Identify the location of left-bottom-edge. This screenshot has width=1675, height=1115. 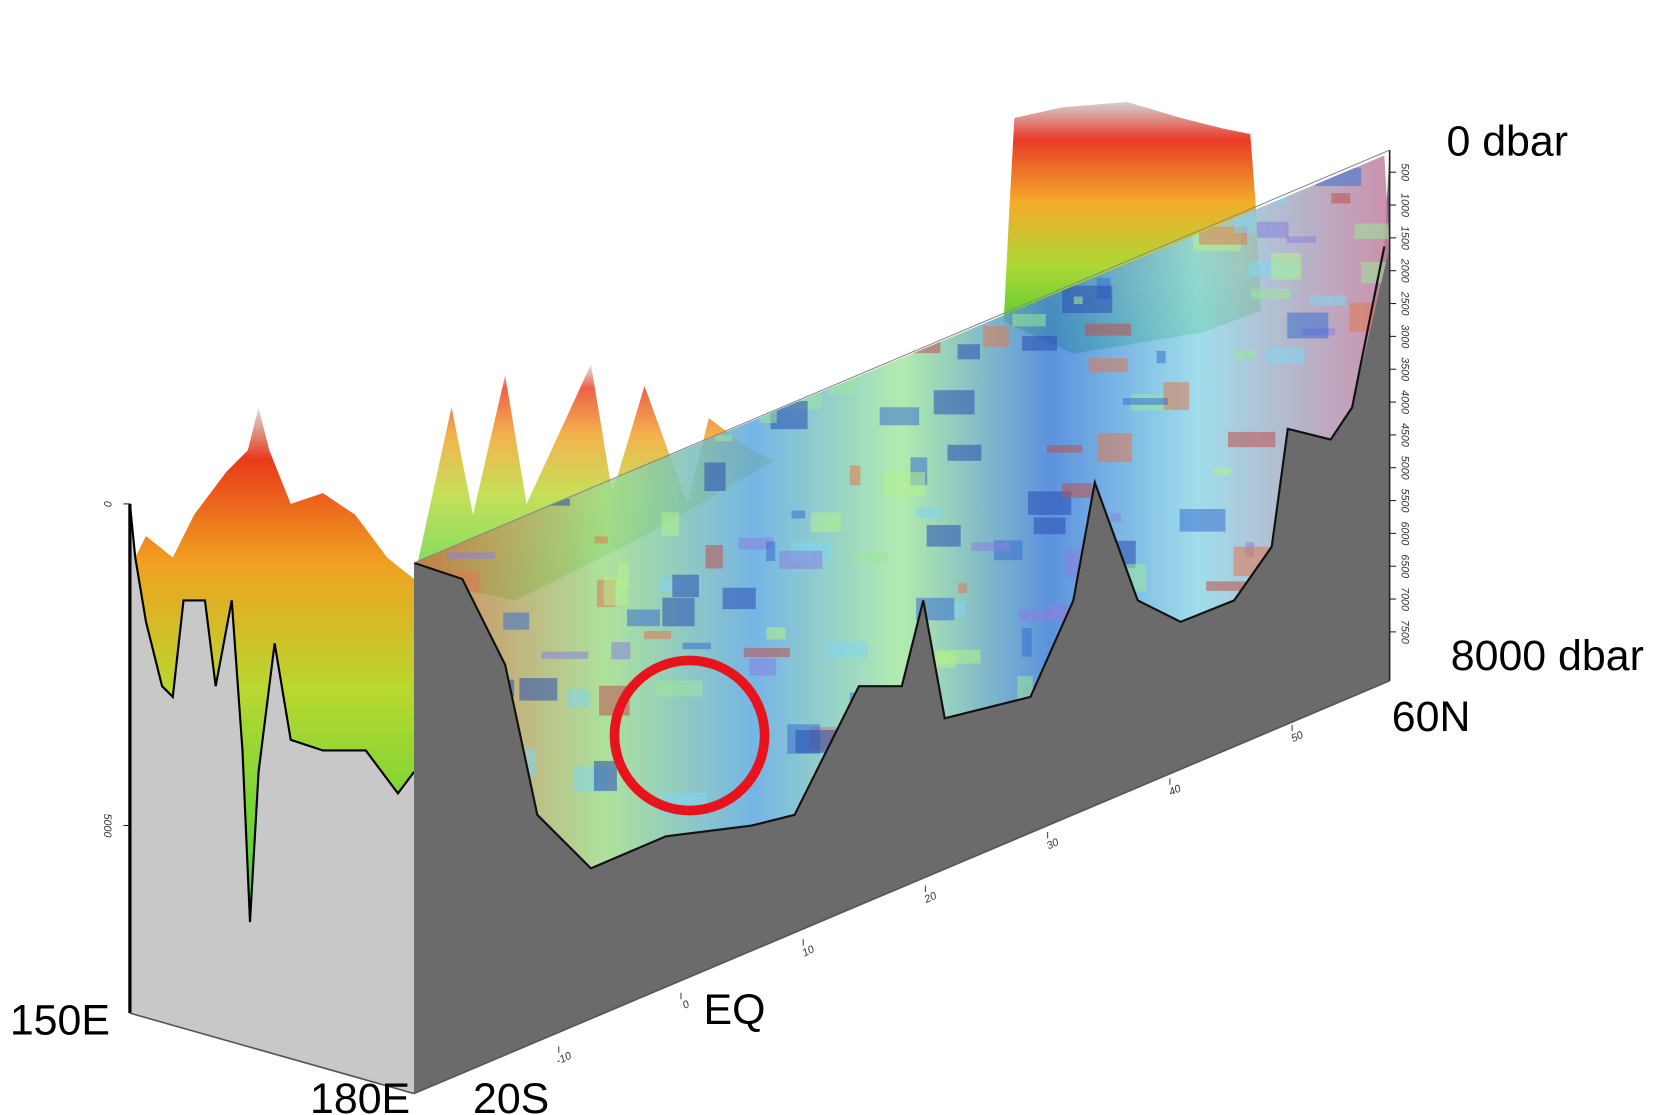
(272, 1053).